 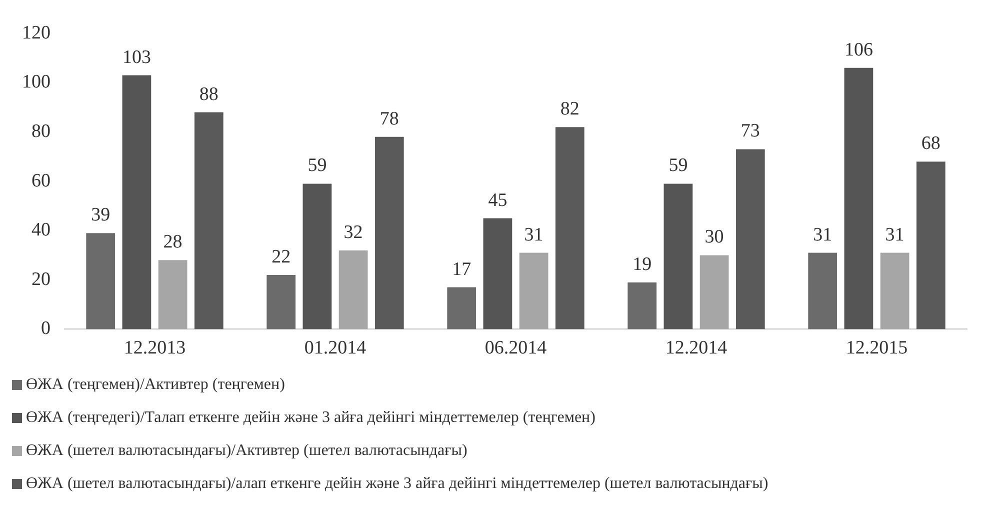 What do you see at coordinates (155, 385) in the screenshot?
I see `legend-label: ӨЖА (теңгемен)/Активтер (теңгемен)` at bounding box center [155, 385].